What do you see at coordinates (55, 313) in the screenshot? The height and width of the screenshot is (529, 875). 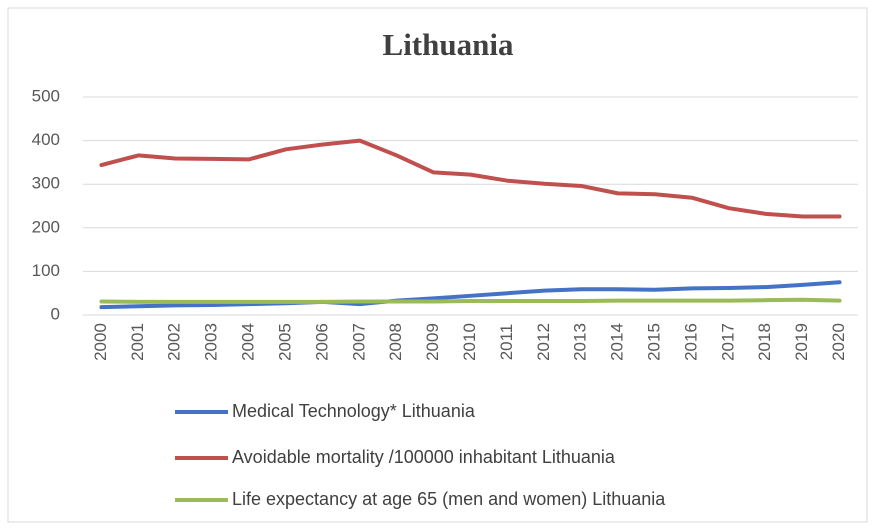 I see `y-tick-label: 0` at bounding box center [55, 313].